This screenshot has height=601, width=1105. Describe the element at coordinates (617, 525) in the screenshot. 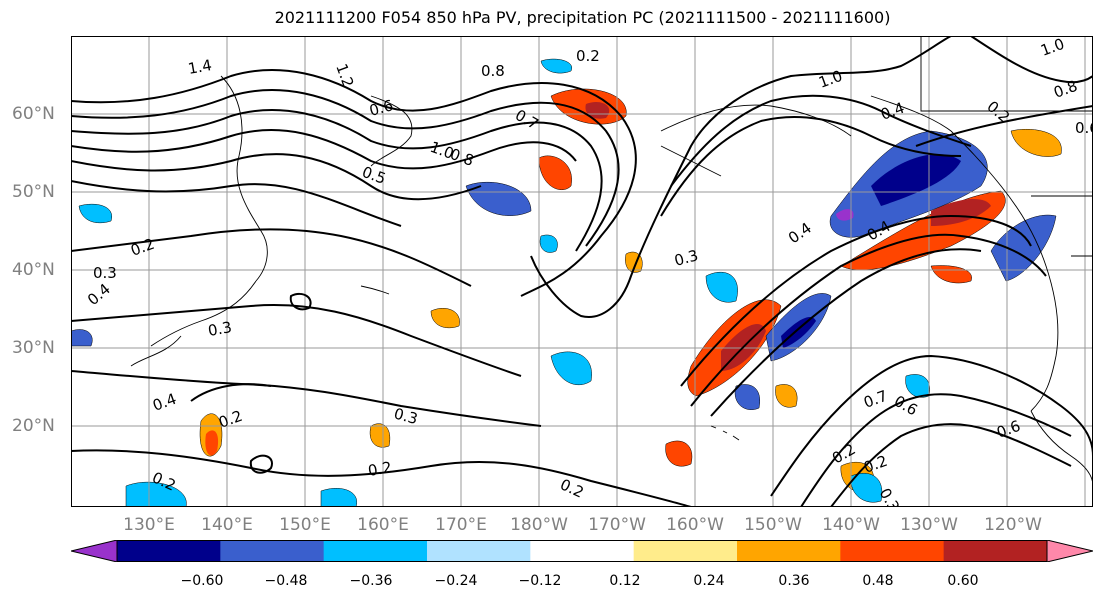

I see `lon-label: 170°W` at that location.